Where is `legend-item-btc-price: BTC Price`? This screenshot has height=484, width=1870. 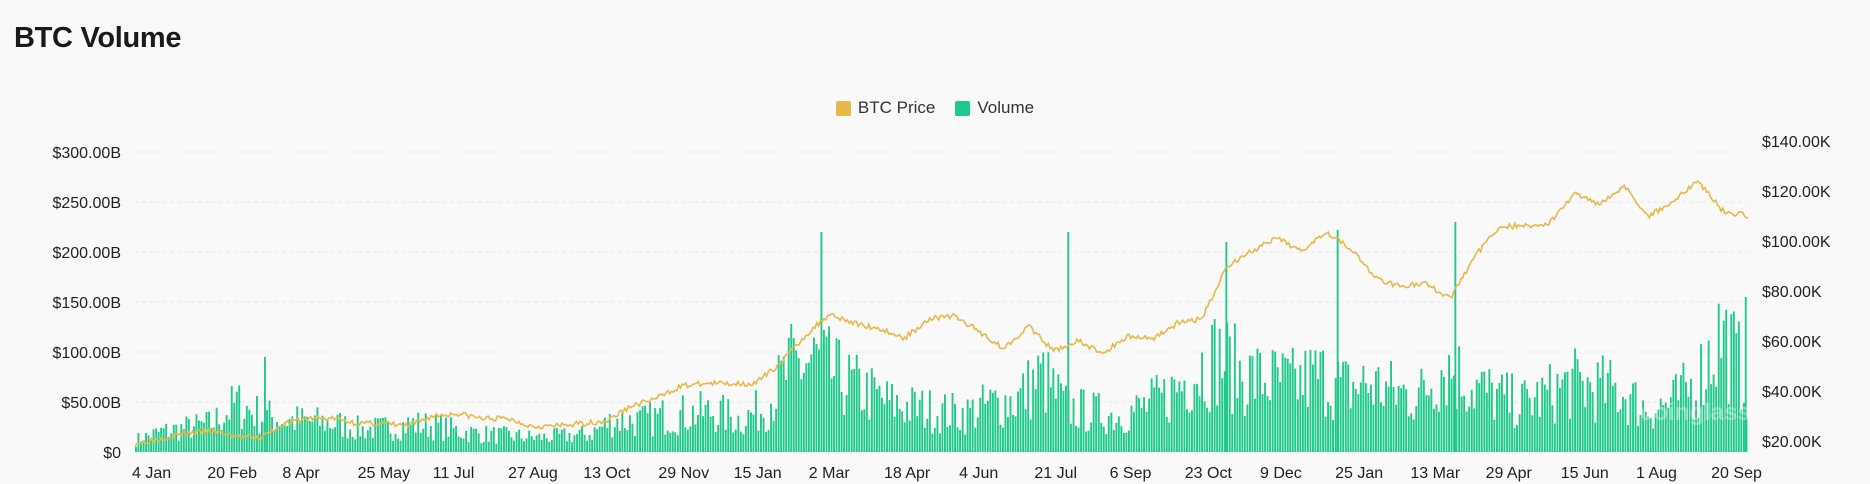 legend-item-btc-price: BTC Price is located at coordinates (885, 108).